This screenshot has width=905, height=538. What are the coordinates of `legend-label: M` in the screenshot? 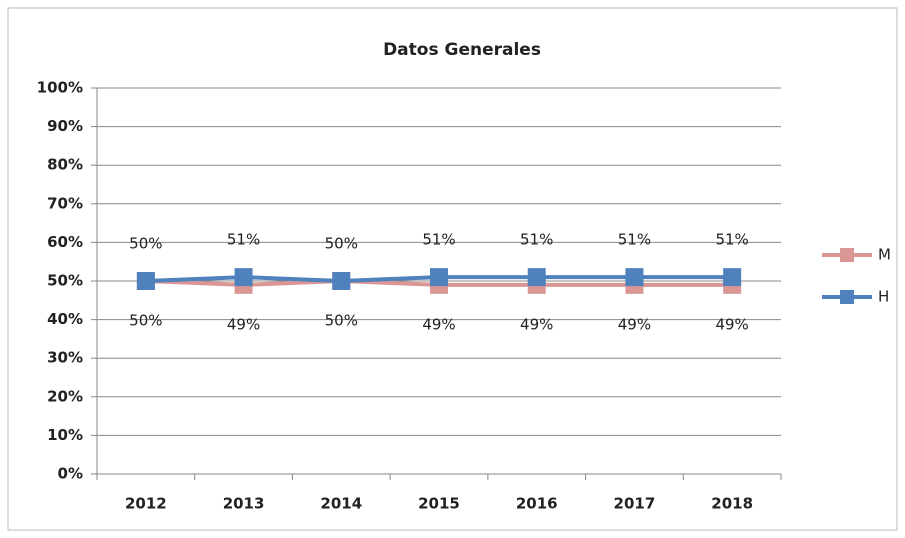 It's located at (884, 255).